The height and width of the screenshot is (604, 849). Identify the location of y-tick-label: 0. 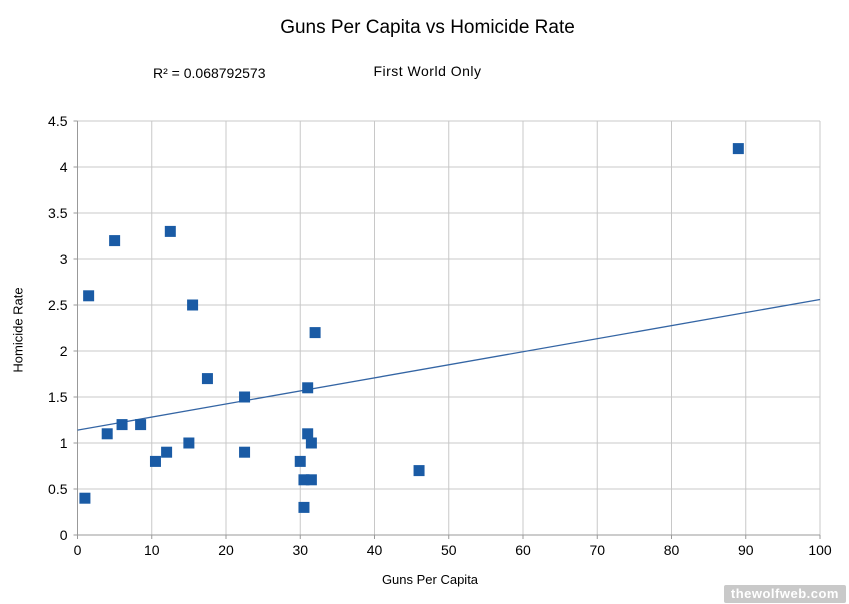
(64, 535).